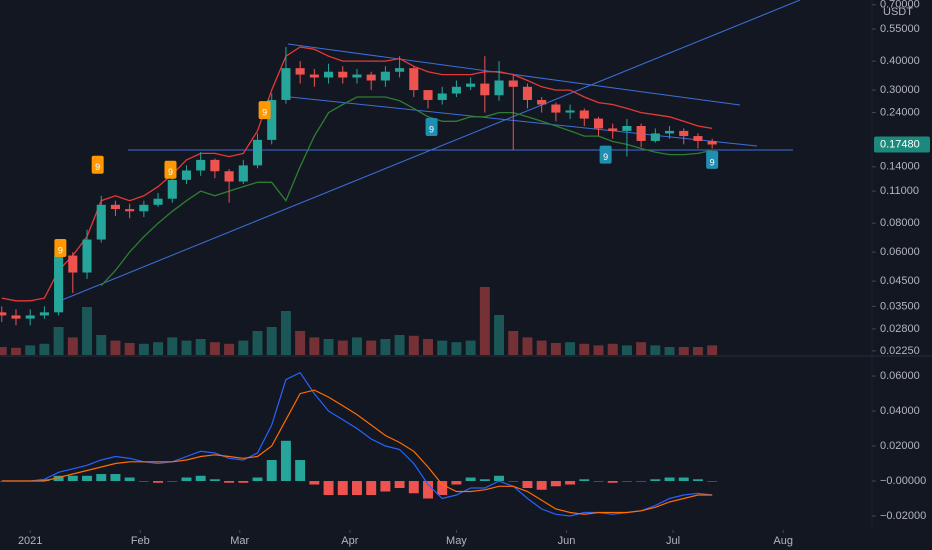 Image resolution: width=932 pixels, height=550 pixels. I want to click on y-tick-label: 0.04500, so click(900, 281).